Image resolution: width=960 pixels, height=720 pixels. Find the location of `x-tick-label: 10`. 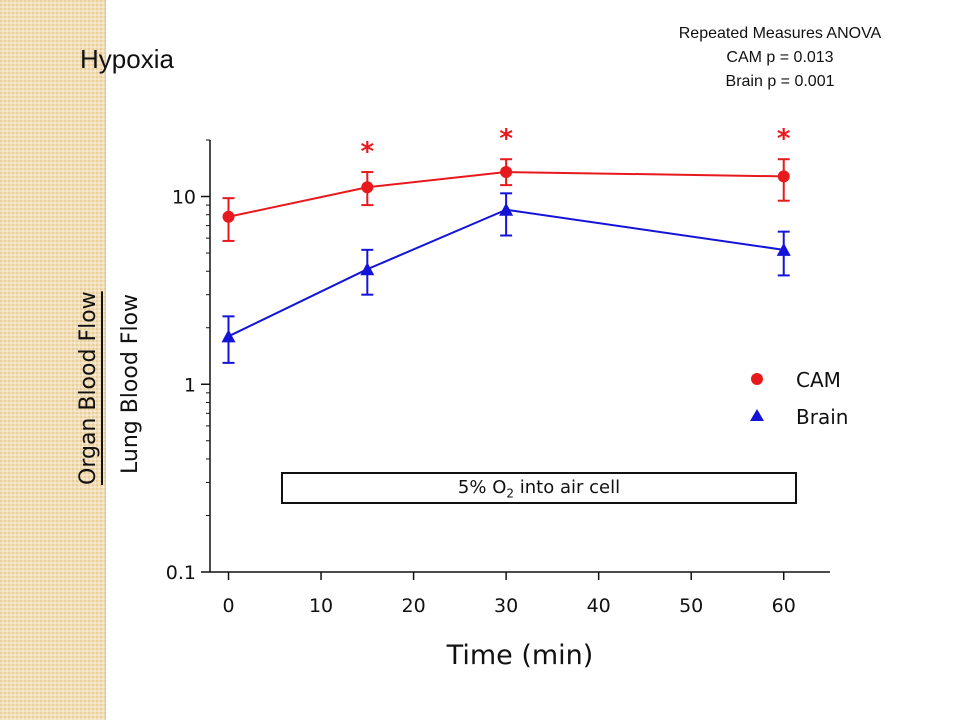

x-tick-label: 10 is located at coordinates (321, 606).